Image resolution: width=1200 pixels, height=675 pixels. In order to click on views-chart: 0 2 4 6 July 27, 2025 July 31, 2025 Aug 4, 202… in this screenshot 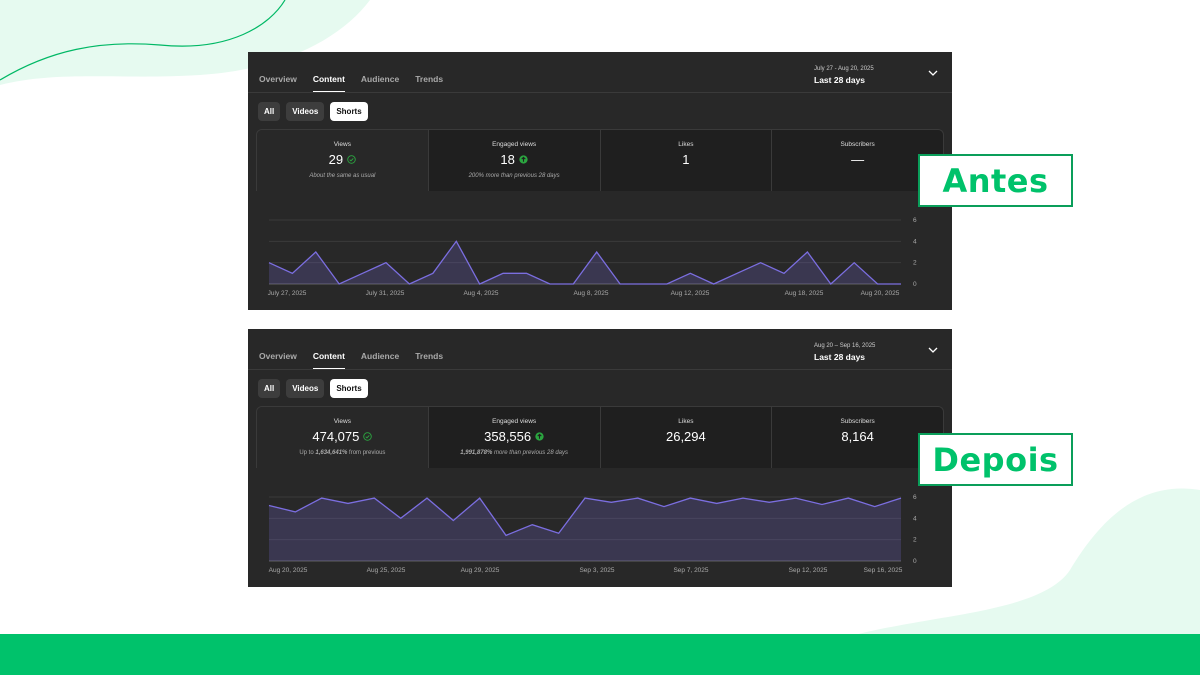, I will do `click(592, 257)`.